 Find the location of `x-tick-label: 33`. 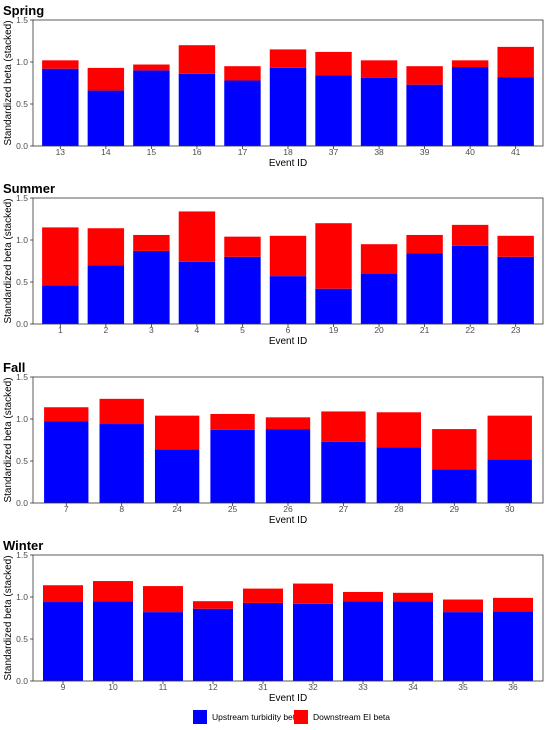

x-tick-label: 33 is located at coordinates (363, 687).